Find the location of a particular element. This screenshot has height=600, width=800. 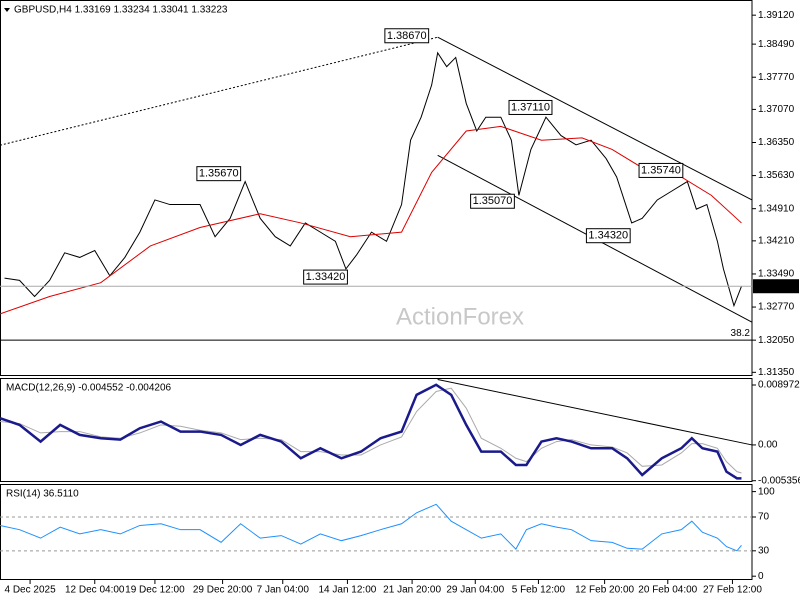

symbol-marker is located at coordinates (7, 10).